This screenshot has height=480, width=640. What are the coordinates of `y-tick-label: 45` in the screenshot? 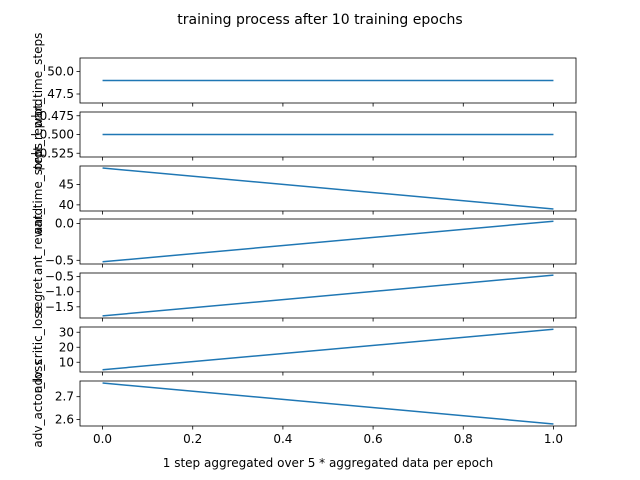 It's located at (66, 184).